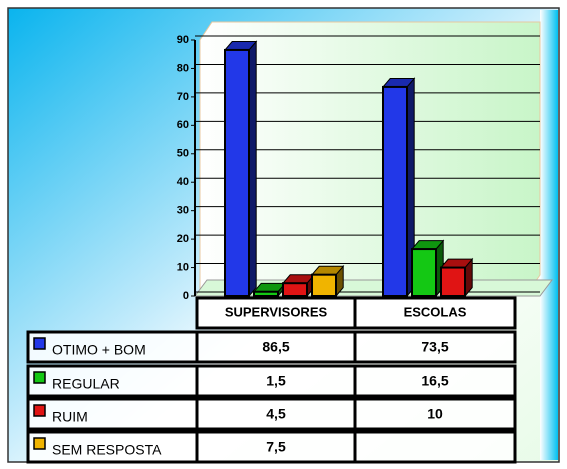  I want to click on table-header: ESCOLAS, so click(435, 311).